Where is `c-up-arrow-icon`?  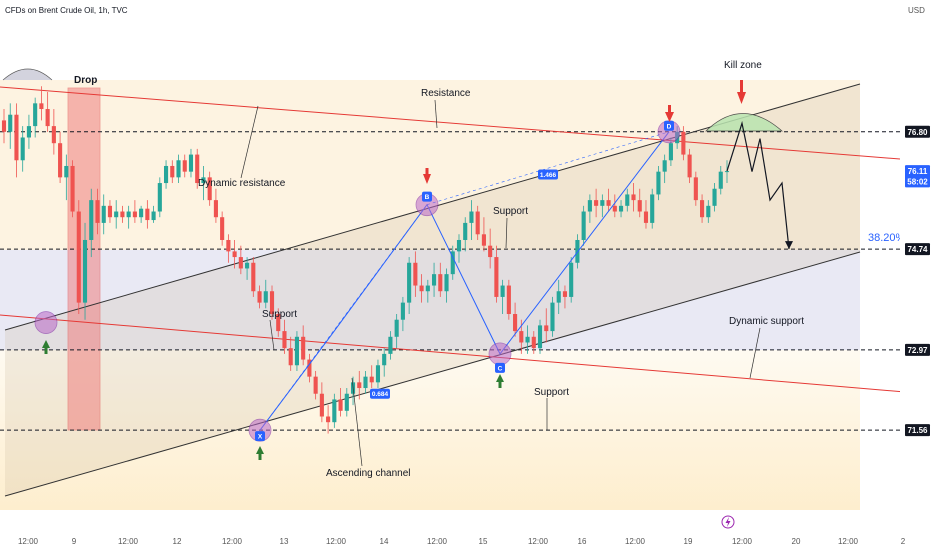 c-up-arrow-icon is located at coordinates (500, 378).